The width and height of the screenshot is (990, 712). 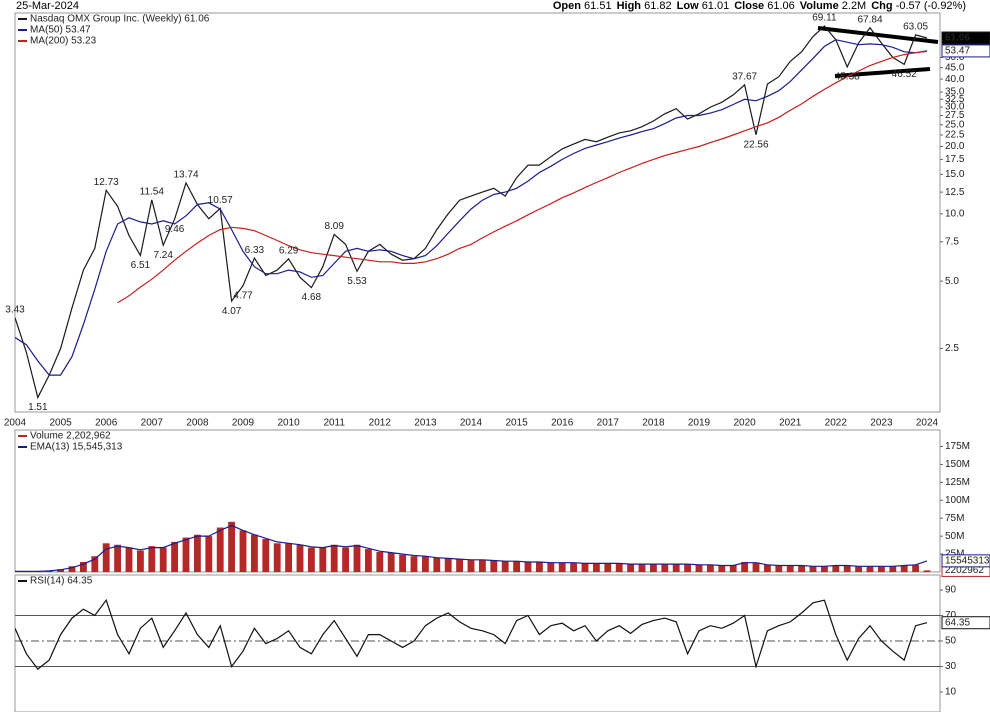 I want to click on data-label: 7.24, so click(x=163, y=255).